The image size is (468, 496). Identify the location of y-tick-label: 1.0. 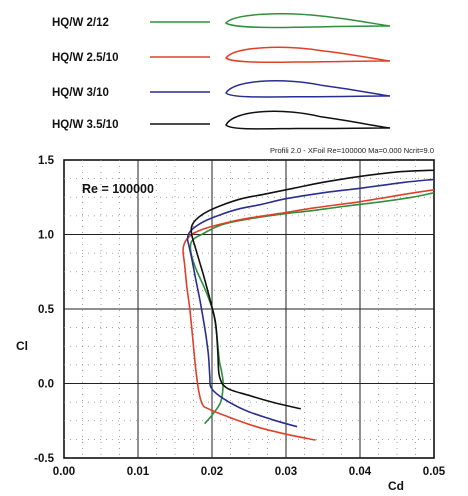
(46, 236).